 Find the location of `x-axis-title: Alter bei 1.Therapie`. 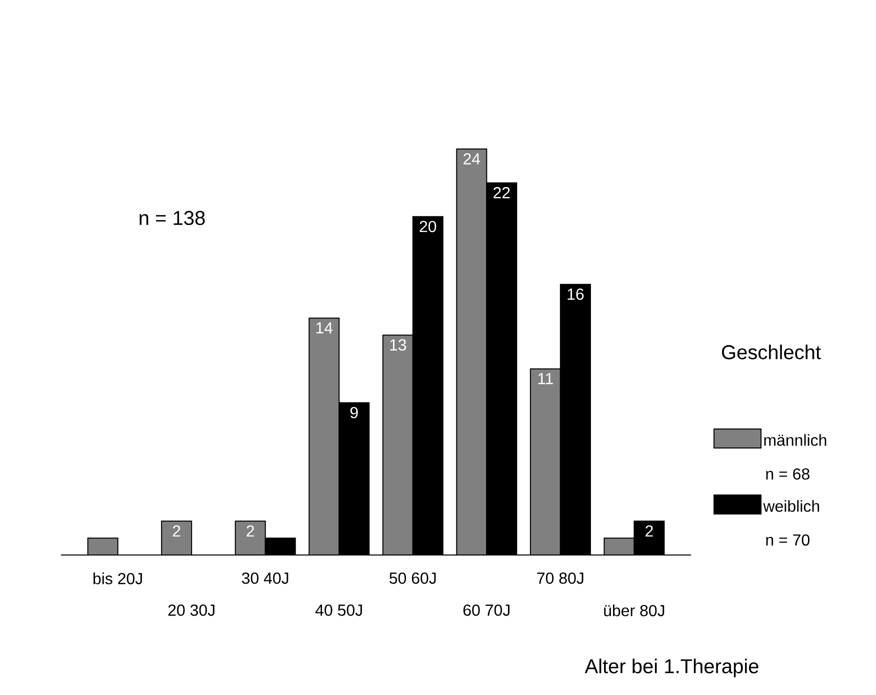

x-axis-title: Alter bei 1.Therapie is located at coordinates (671, 668).